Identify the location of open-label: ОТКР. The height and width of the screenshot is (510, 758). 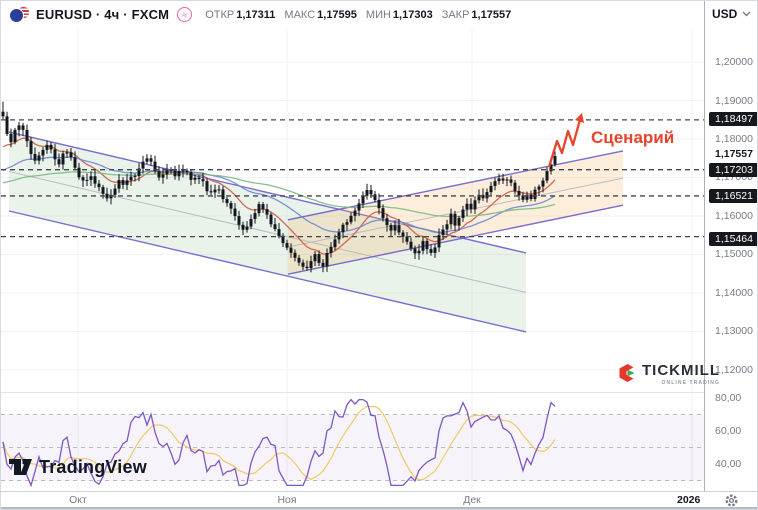
(220, 14).